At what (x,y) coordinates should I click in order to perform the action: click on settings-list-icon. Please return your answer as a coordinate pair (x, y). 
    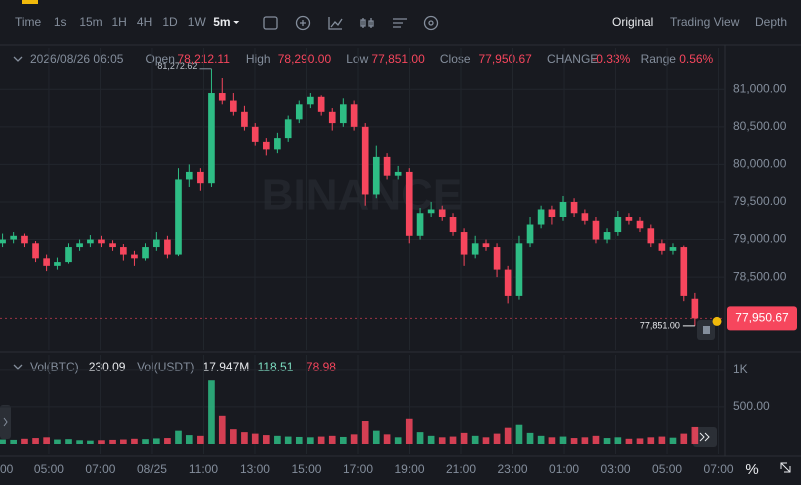
    Looking at the image, I should click on (400, 23).